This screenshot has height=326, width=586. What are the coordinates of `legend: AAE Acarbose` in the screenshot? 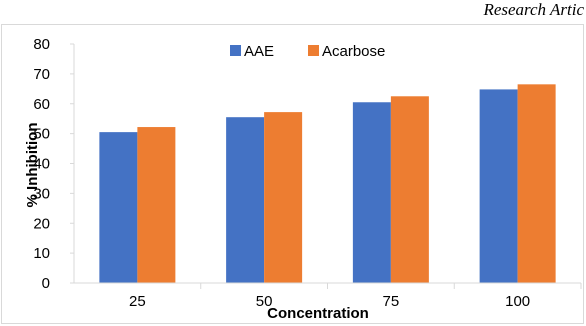 It's located at (307, 51).